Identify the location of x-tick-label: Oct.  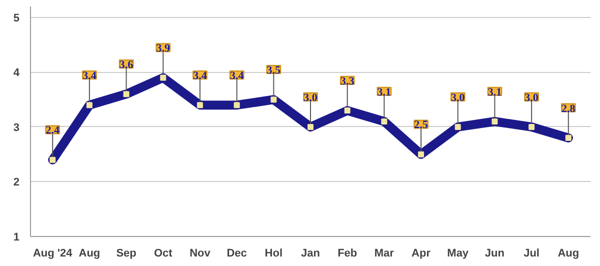
(163, 254).